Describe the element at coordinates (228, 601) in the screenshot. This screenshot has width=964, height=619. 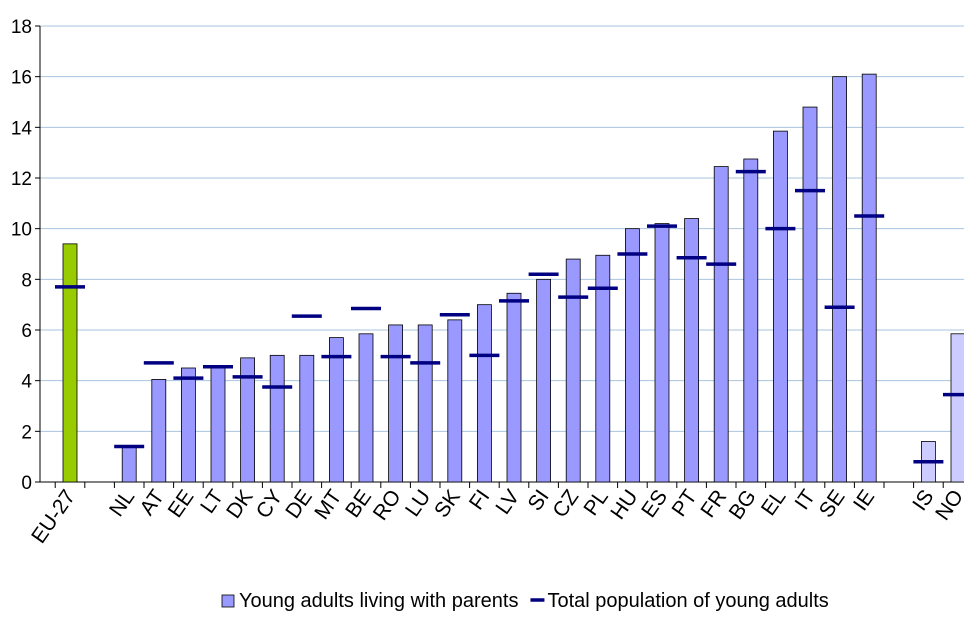
I see `legend-swatch` at that location.